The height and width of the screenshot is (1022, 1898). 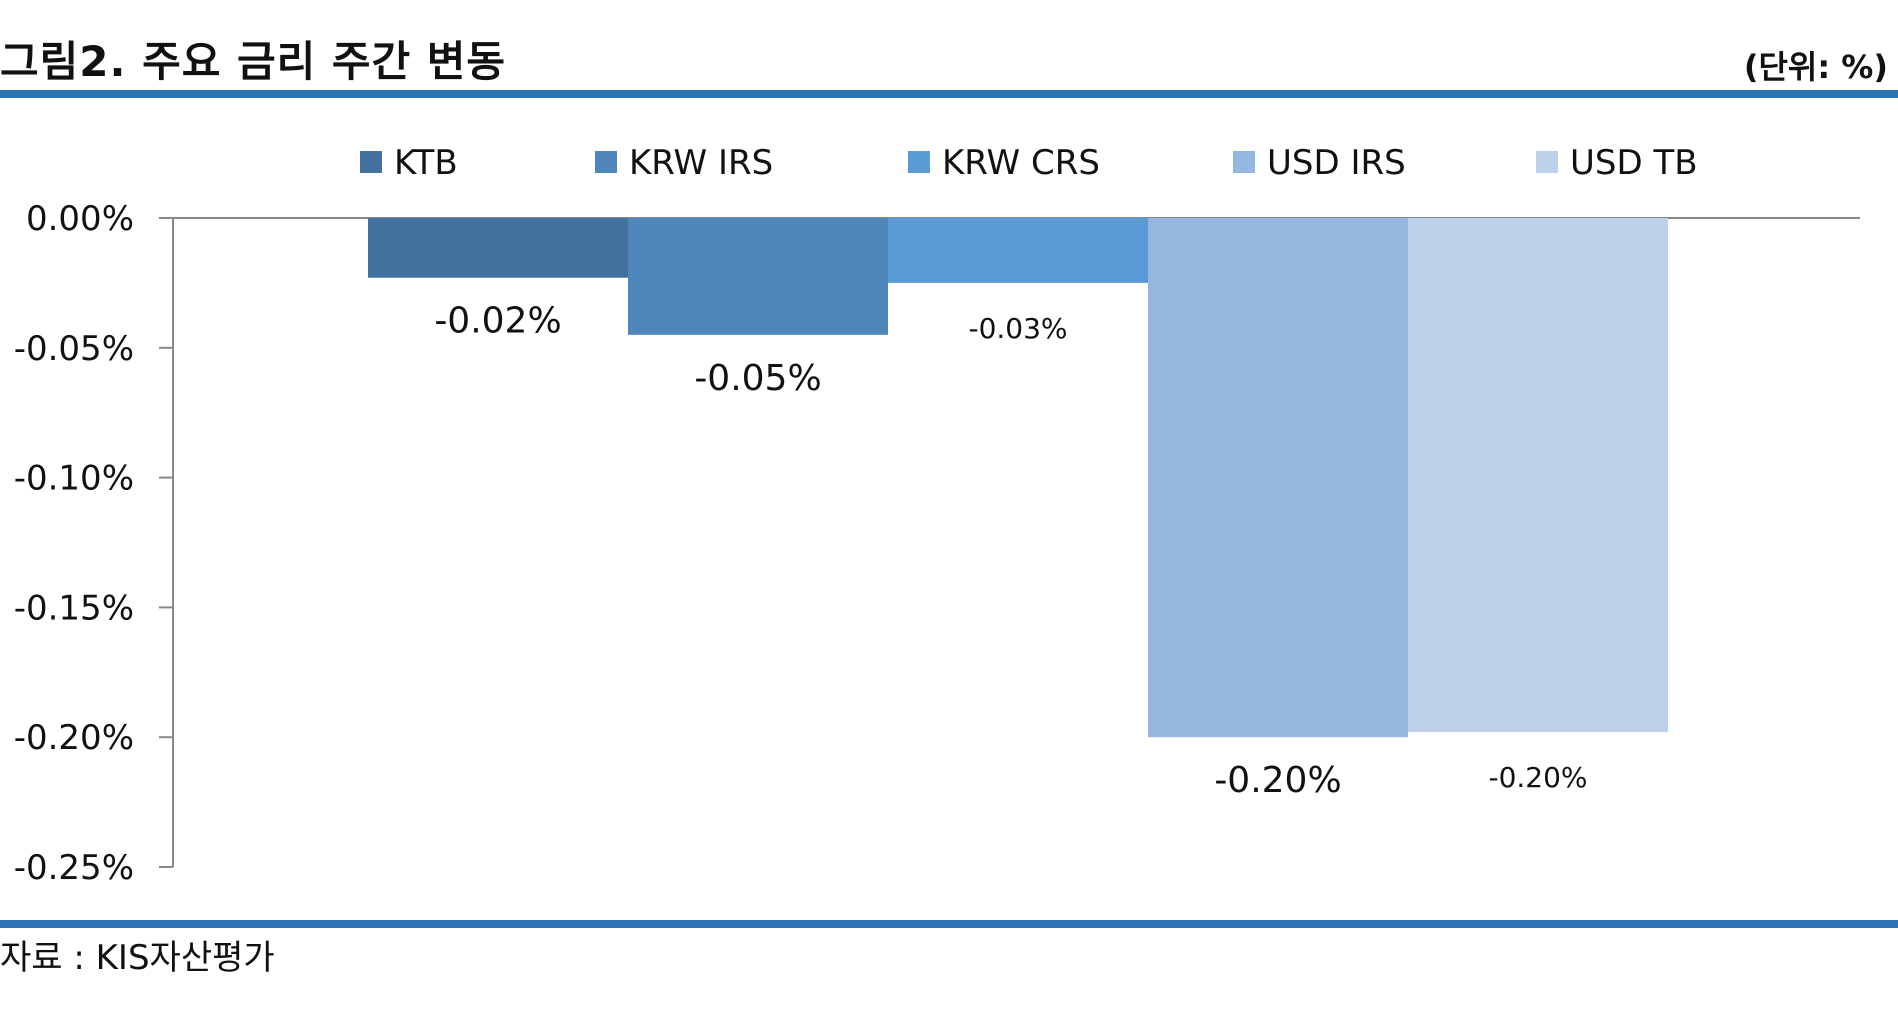 I want to click on legend-item: KTB, so click(x=409, y=163).